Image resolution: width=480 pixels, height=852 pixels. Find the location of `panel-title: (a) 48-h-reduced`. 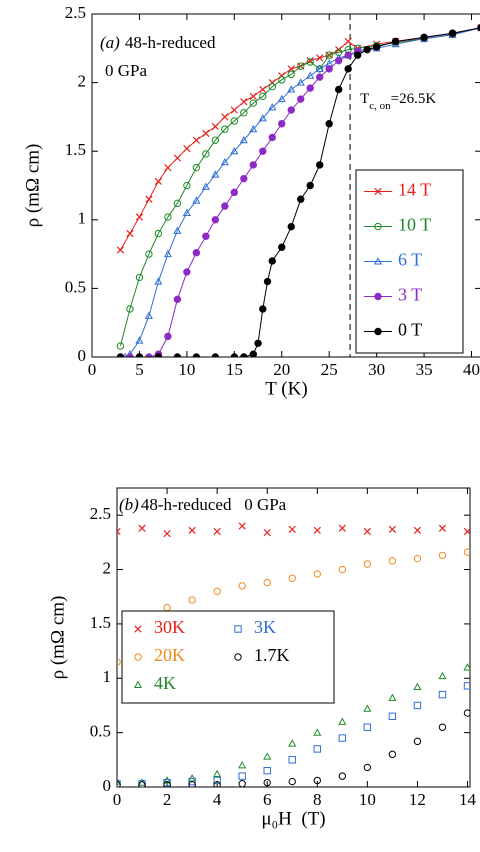

panel-title: (a) 48-h-reduced is located at coordinates (158, 42).